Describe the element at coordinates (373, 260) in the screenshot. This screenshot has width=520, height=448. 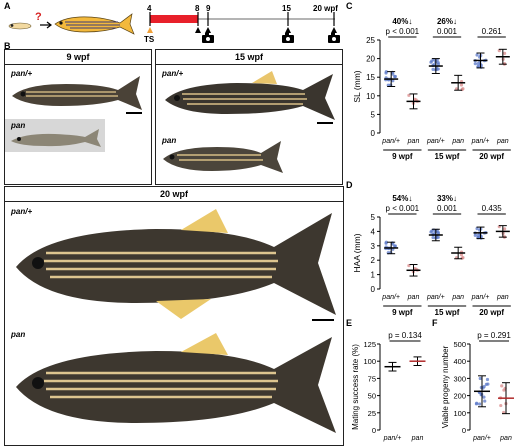
I see `y-tick-label: 2` at that location.